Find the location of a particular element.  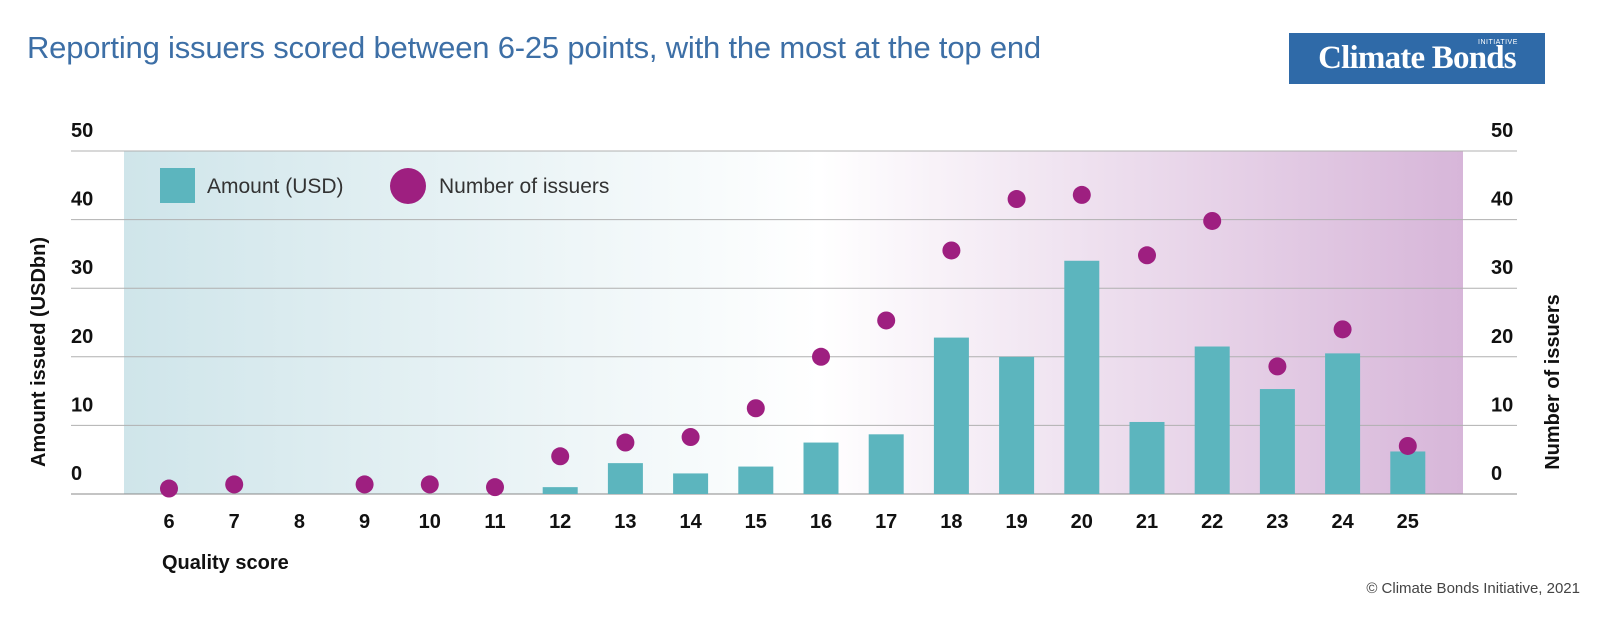

legend-swatch-bar is located at coordinates (177, 185).